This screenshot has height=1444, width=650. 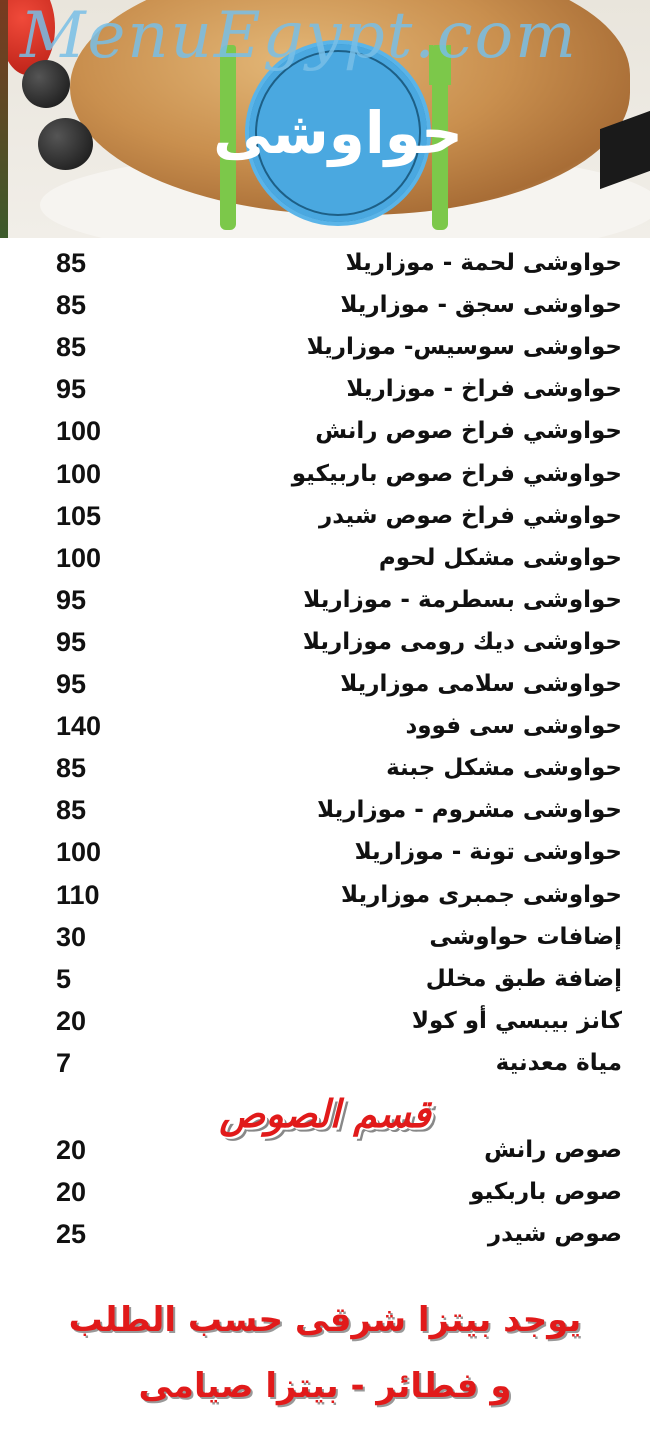 What do you see at coordinates (325, 979) in the screenshot?
I see `menu-item: إضافة طبق مخلل 5` at bounding box center [325, 979].